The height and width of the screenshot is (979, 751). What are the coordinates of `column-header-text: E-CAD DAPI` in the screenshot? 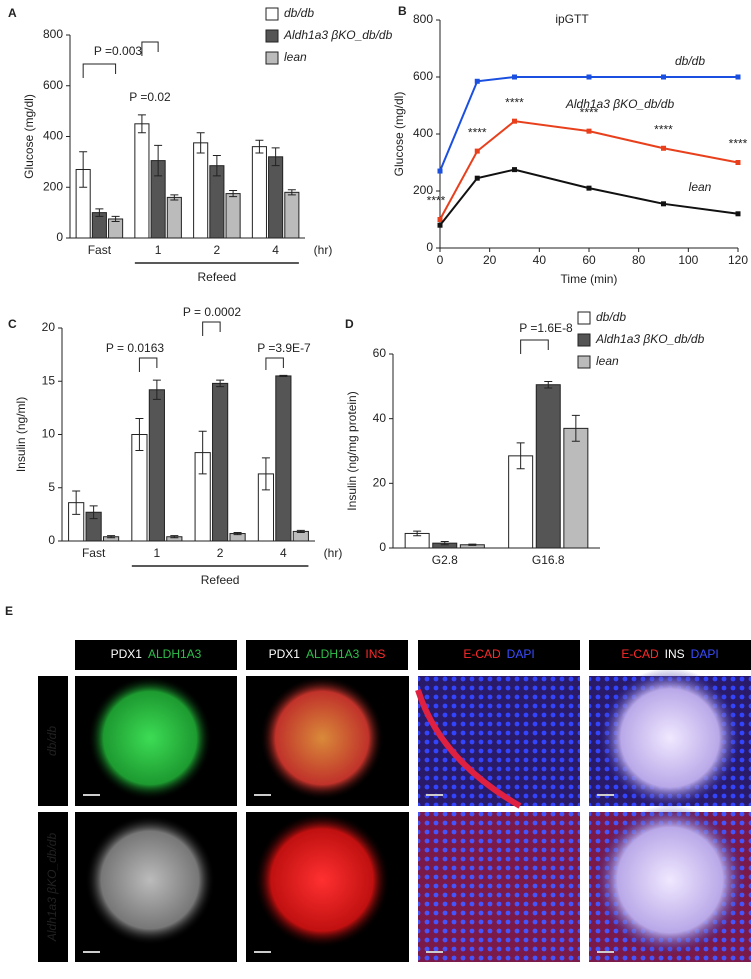 It's located at (498, 654).